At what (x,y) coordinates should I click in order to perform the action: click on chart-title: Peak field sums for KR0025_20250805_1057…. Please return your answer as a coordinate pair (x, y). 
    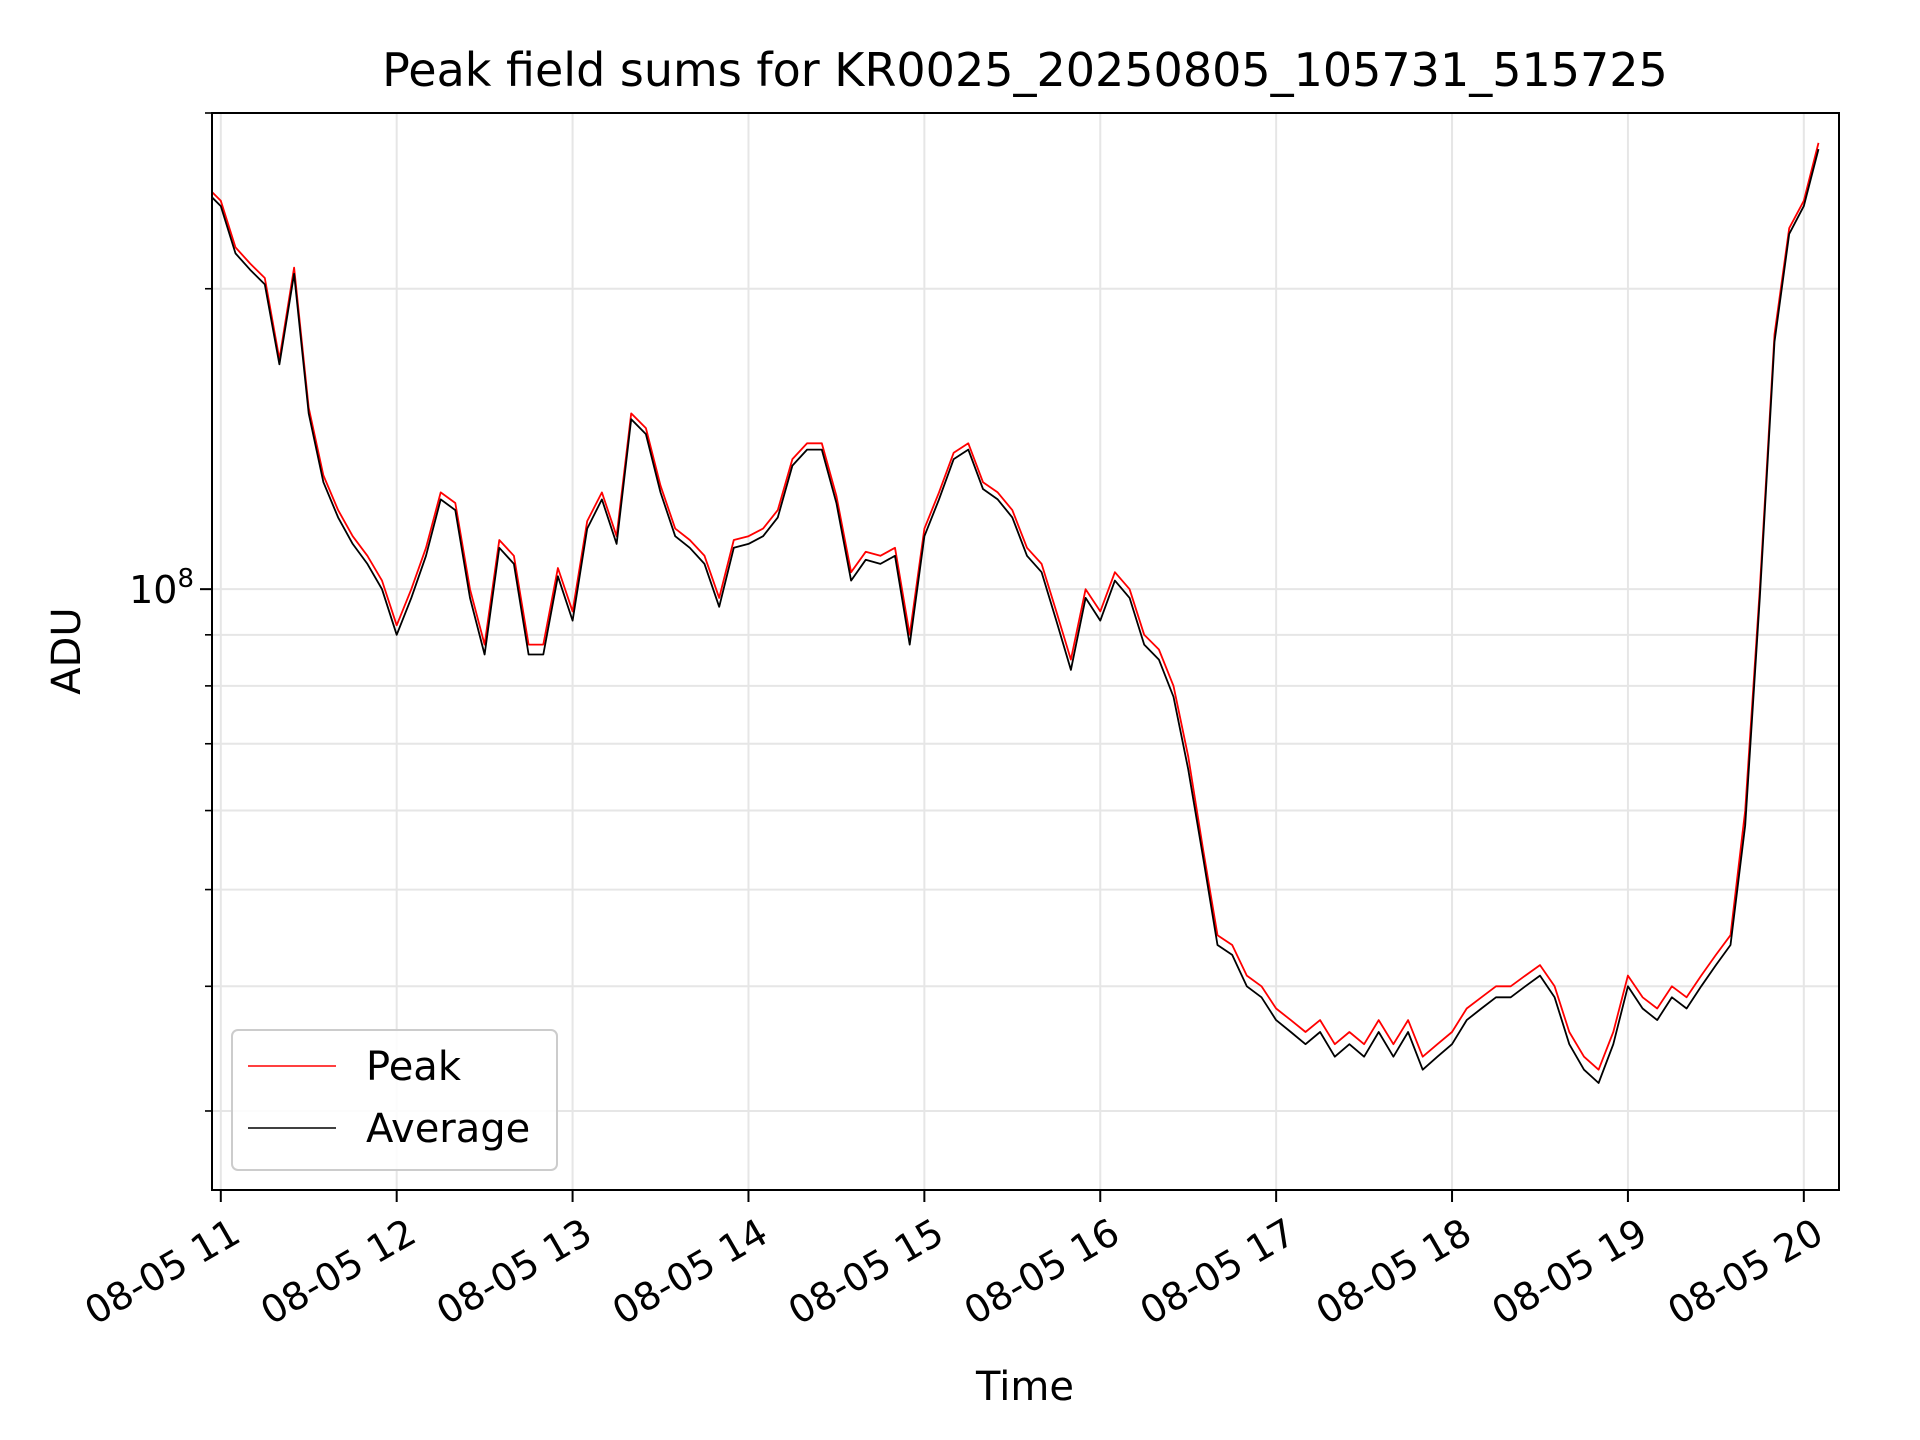
    Looking at the image, I should click on (1025, 70).